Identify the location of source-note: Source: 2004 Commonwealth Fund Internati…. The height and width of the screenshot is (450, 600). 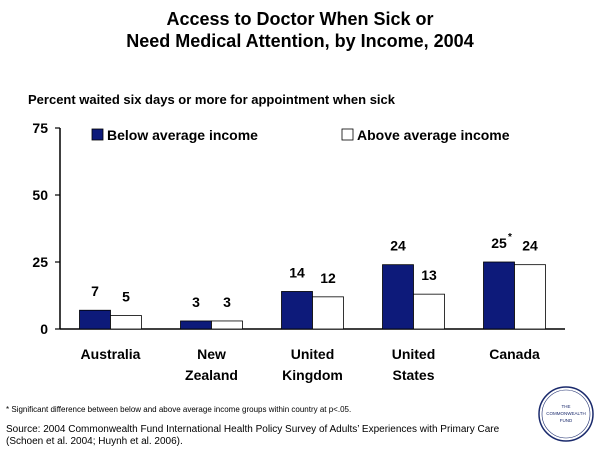
(266, 436).